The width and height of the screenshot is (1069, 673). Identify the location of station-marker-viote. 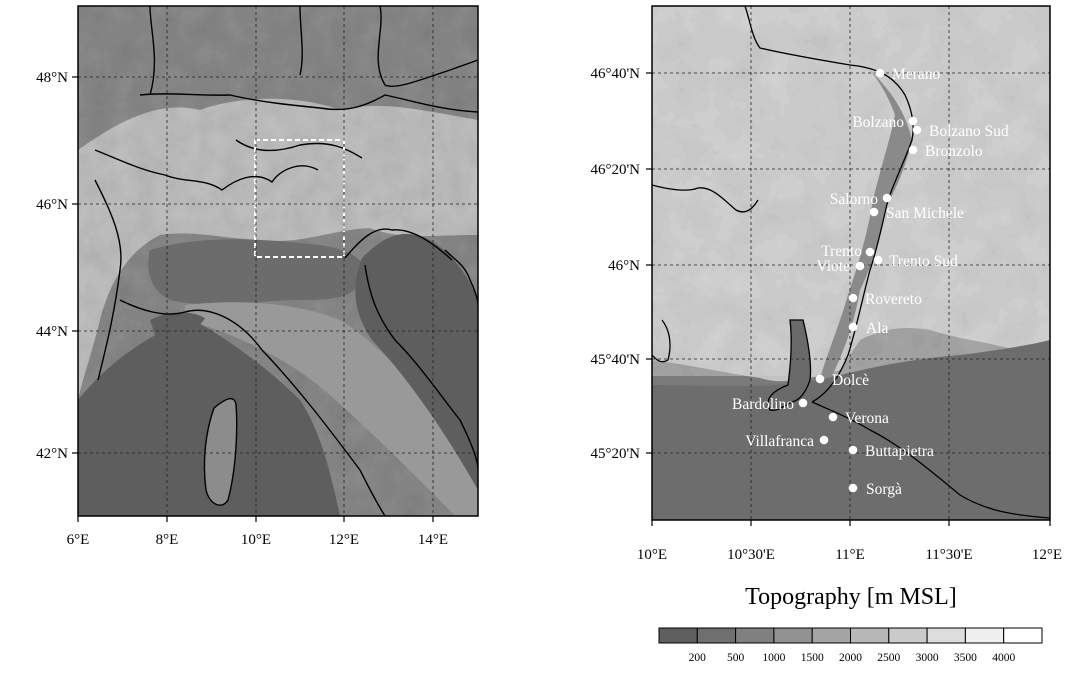
(860, 266).